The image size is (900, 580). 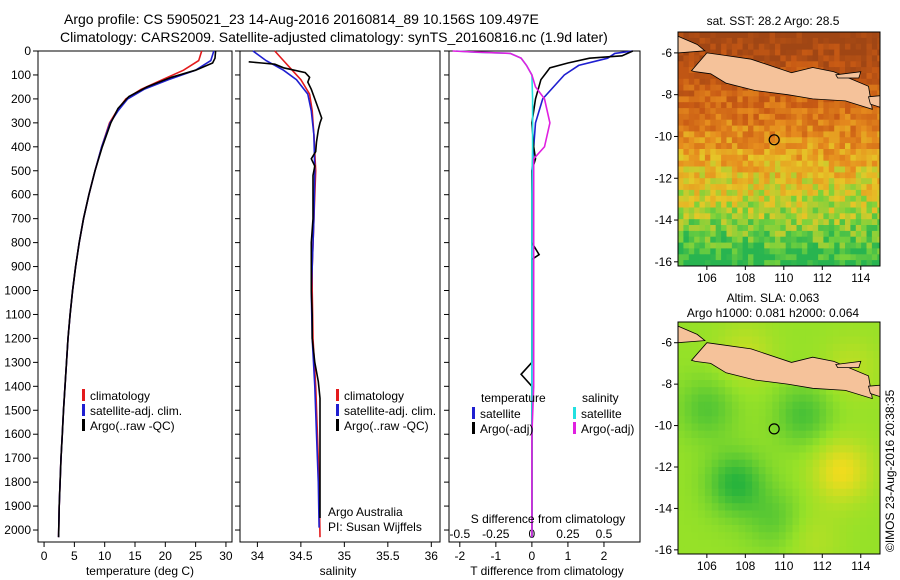 I want to click on x-tick-label: 34, so click(x=258, y=556).